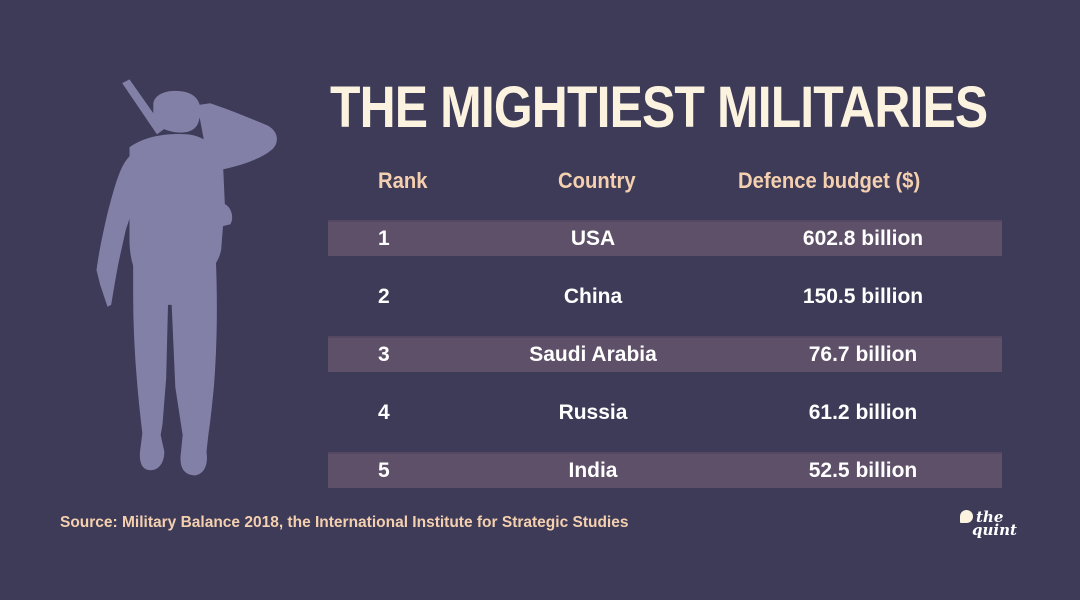 Image resolution: width=1080 pixels, height=600 pixels. Describe the element at coordinates (966, 516) in the screenshot. I see `speech-bubble-icon` at that location.